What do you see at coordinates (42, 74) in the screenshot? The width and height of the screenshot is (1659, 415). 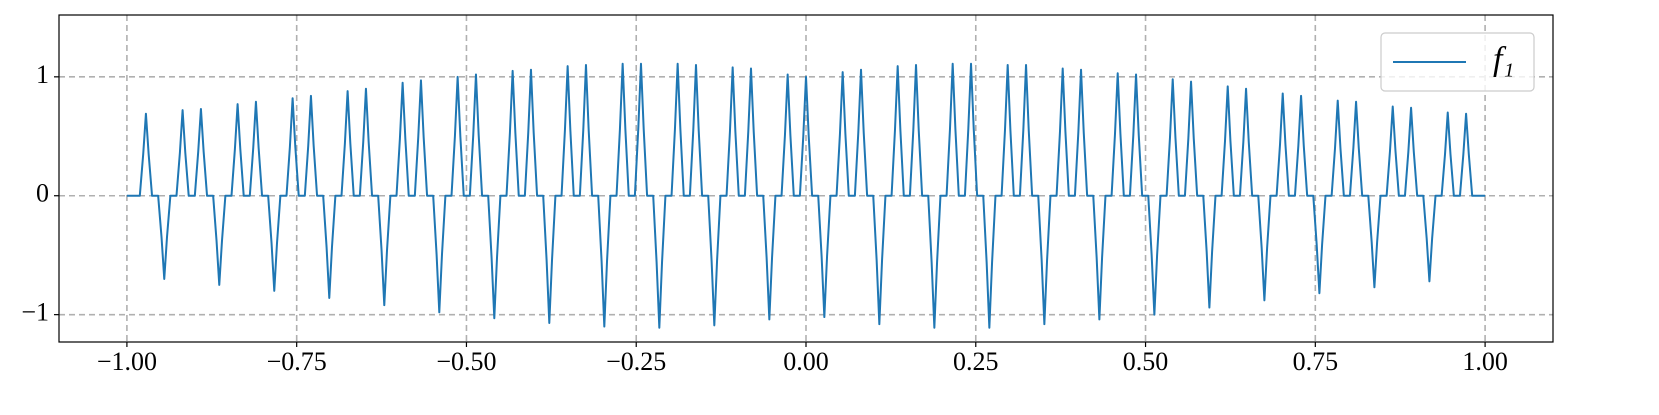 I see `y-tick-label: 1` at bounding box center [42, 74].